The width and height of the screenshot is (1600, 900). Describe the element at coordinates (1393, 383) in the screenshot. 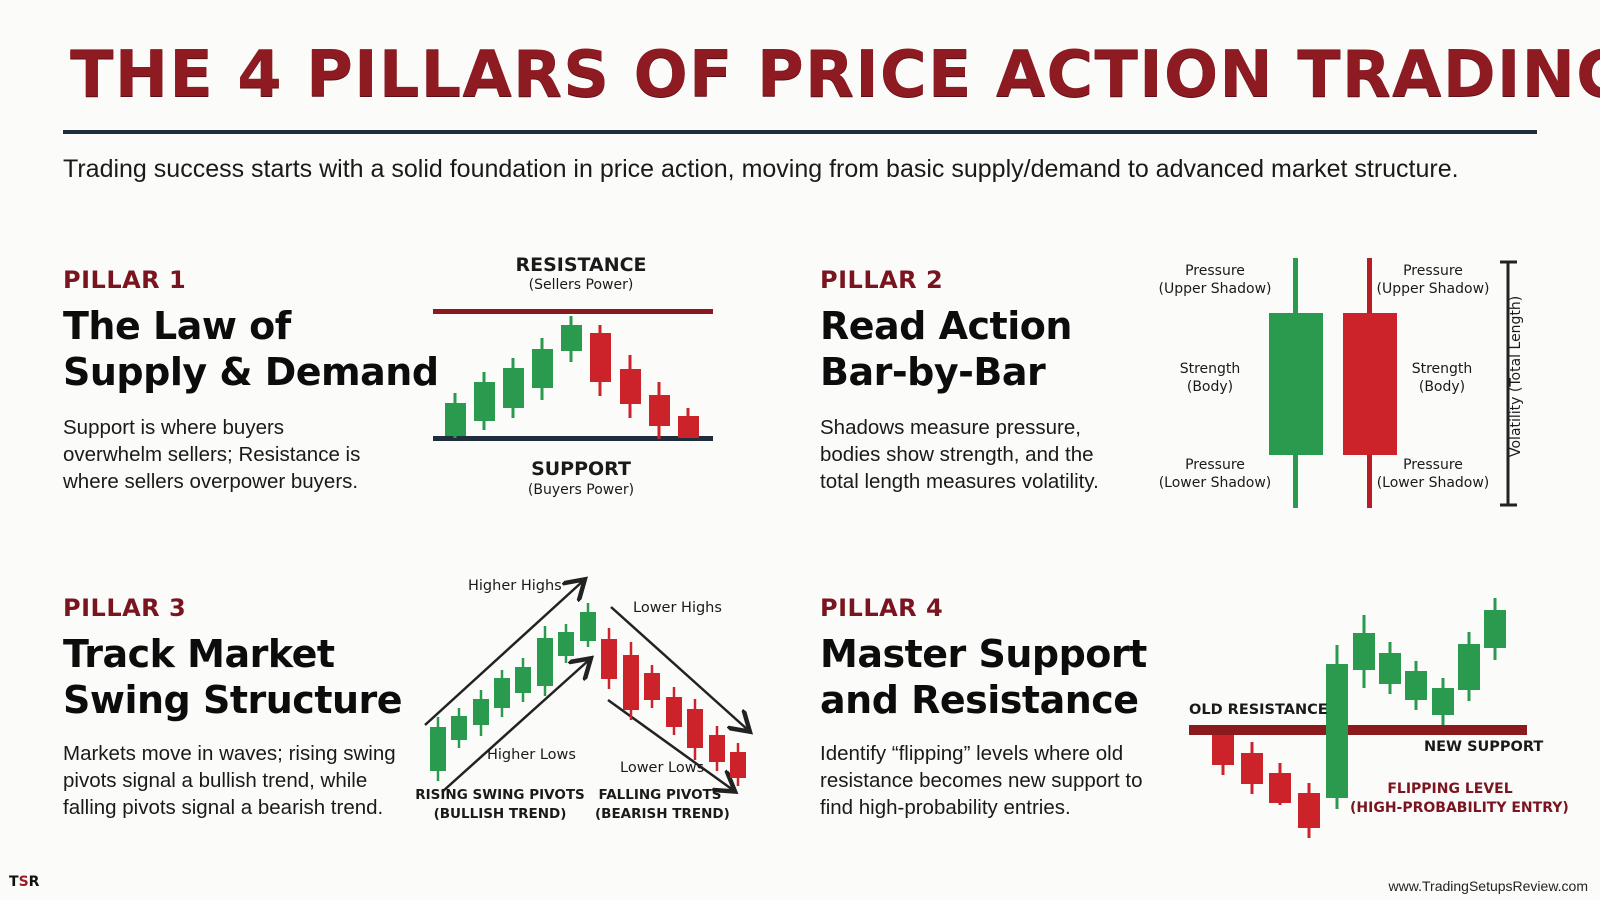

I see `candle-anatomy-chart` at that location.